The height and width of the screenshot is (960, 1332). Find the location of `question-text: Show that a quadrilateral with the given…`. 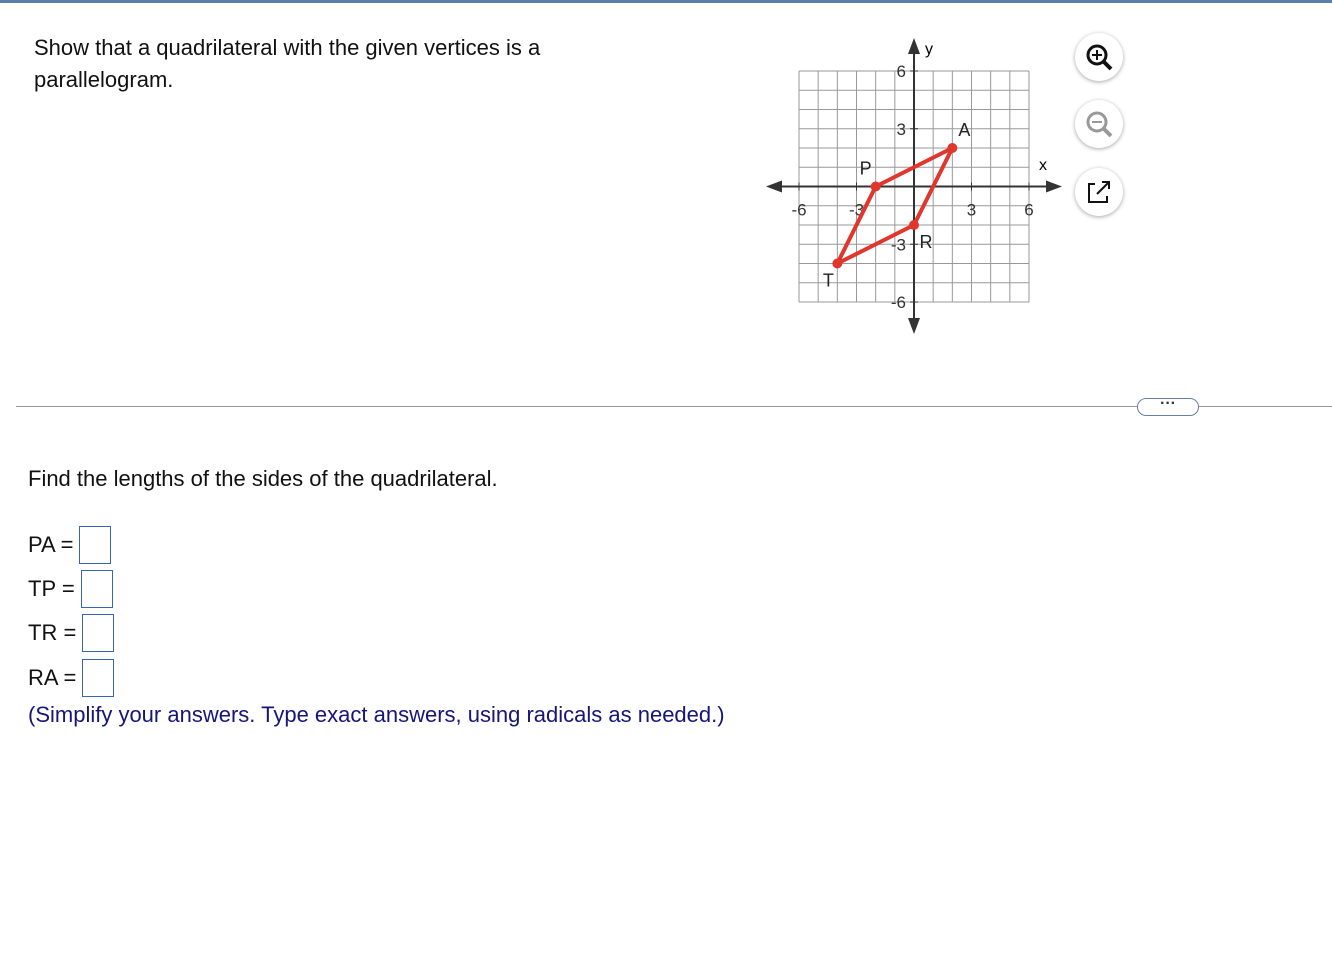

question-text: Show that a quadrilateral with the given… is located at coordinates (287, 63).